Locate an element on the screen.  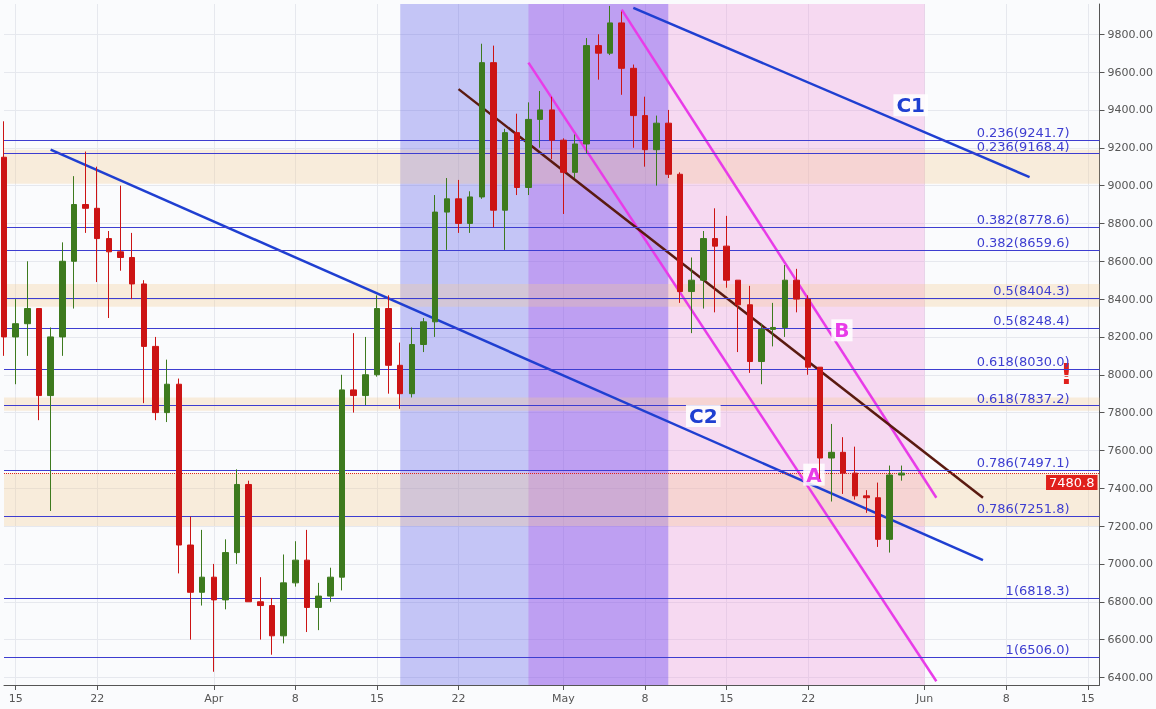
y-tick-label: 6600.00 is located at coordinates (1130, 640).